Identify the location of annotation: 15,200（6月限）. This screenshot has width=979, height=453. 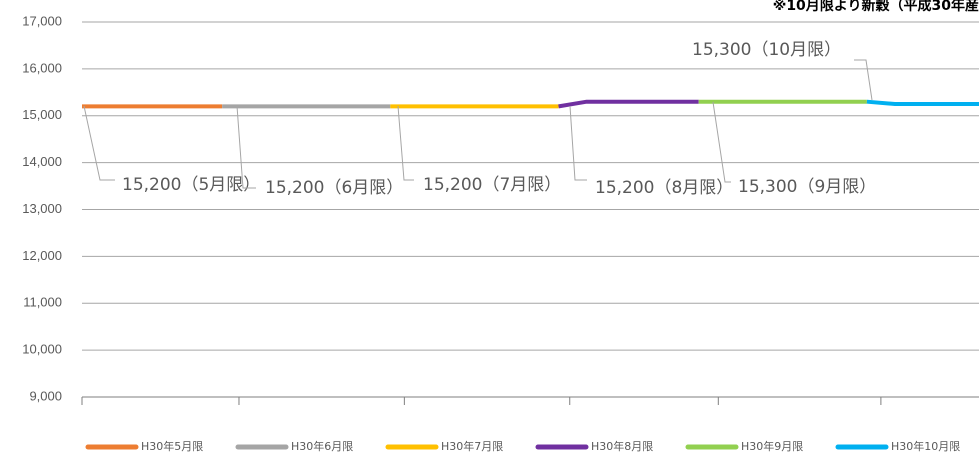
(334, 188).